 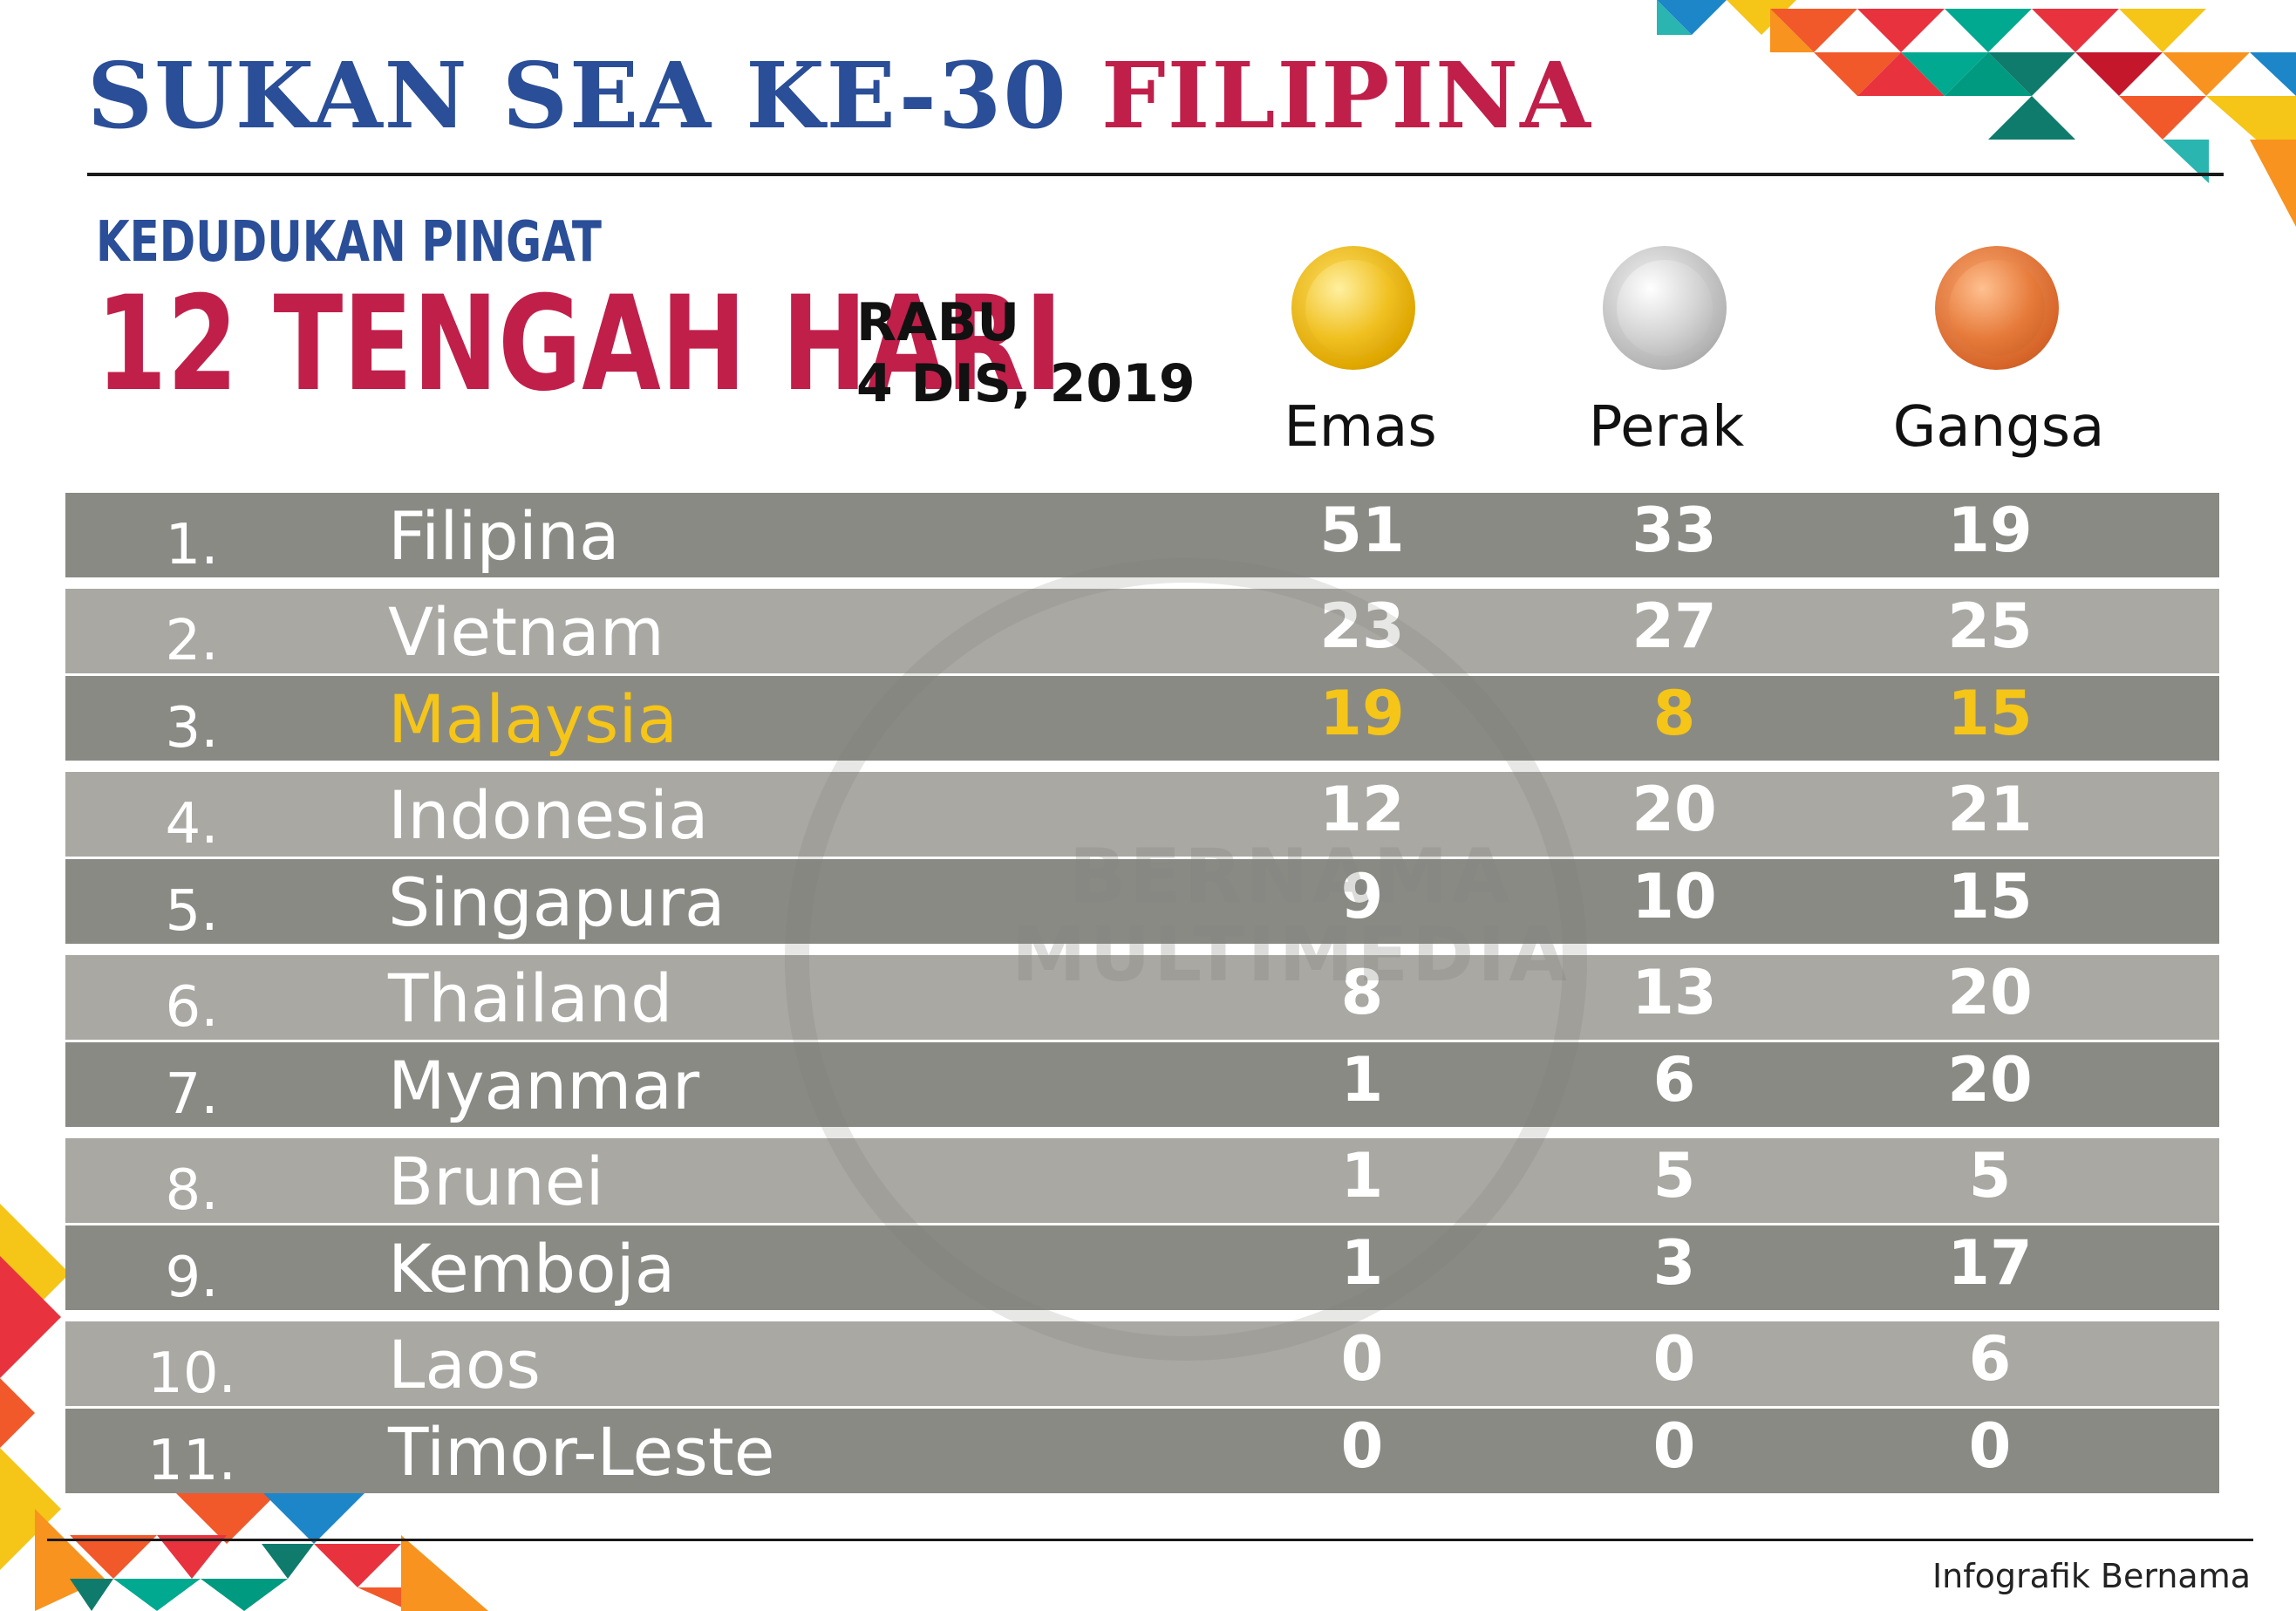 I want to click on rank-cell: 4., so click(x=192, y=825).